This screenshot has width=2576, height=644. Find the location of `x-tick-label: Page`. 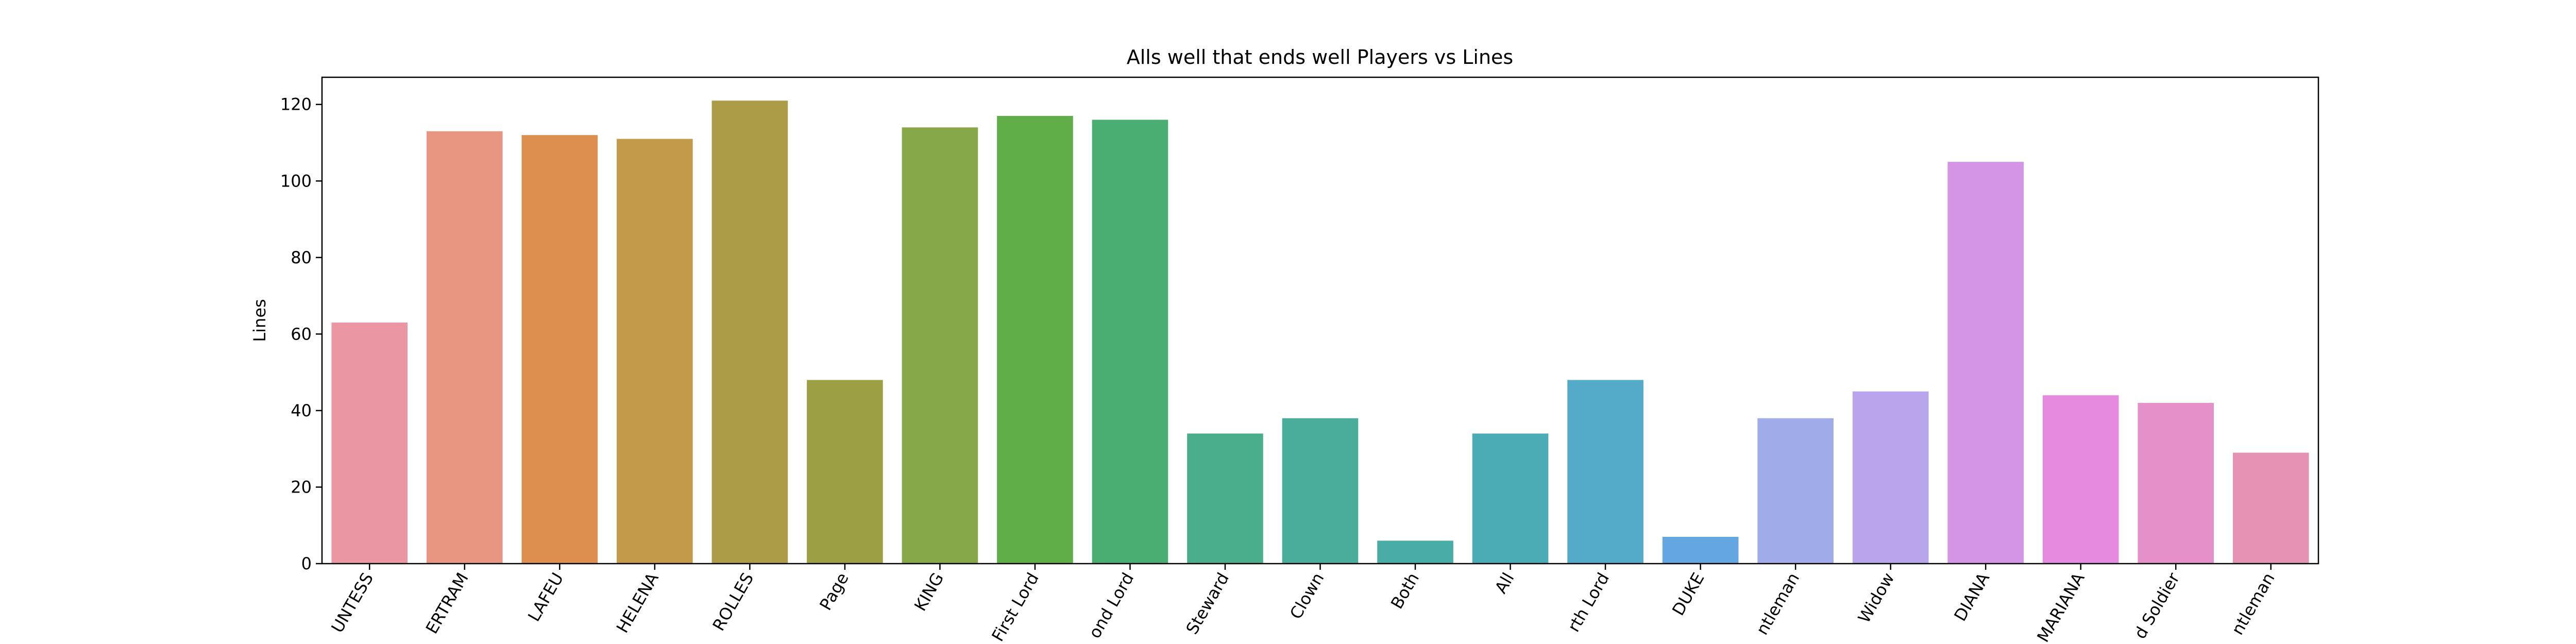

x-tick-label: Page is located at coordinates (834, 591).